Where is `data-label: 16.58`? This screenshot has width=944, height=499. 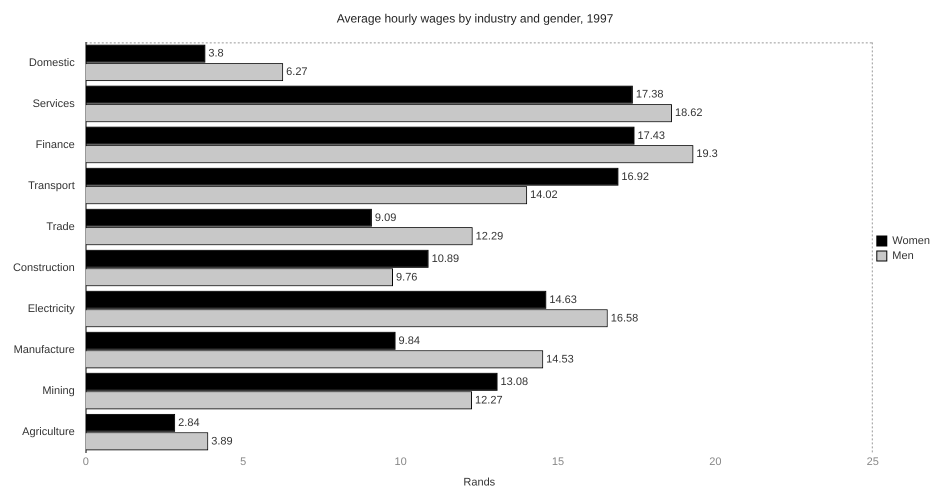 data-label: 16.58 is located at coordinates (624, 318).